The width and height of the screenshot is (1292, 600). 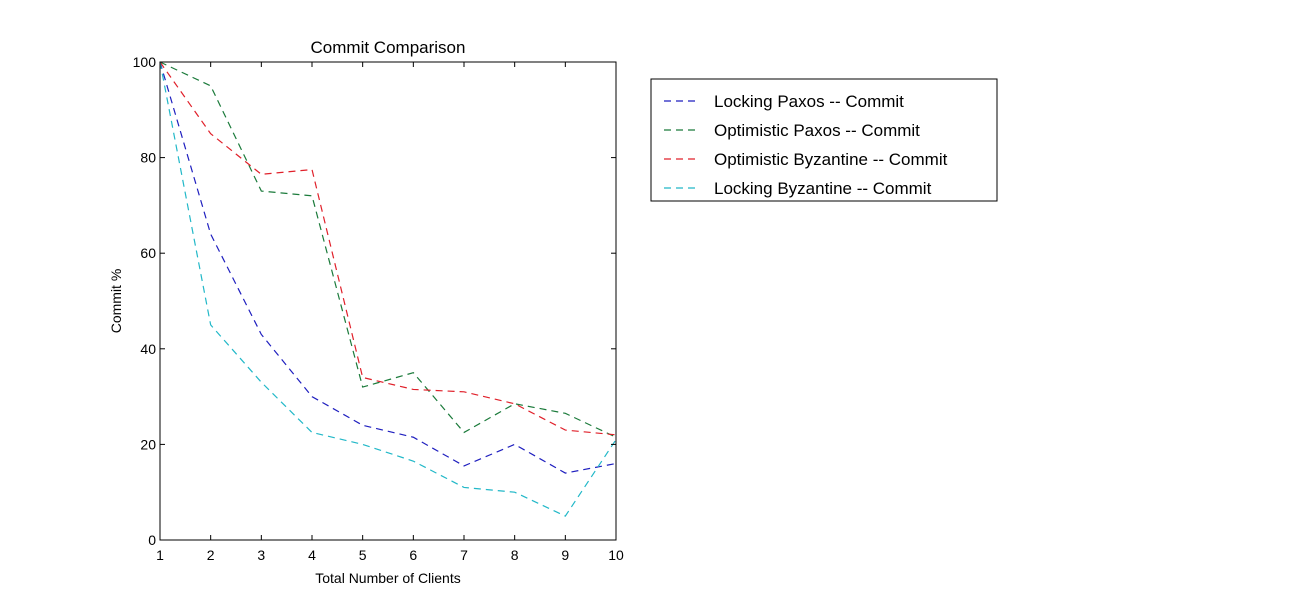 I want to click on chart-title: Commit Comparison, so click(x=388, y=47).